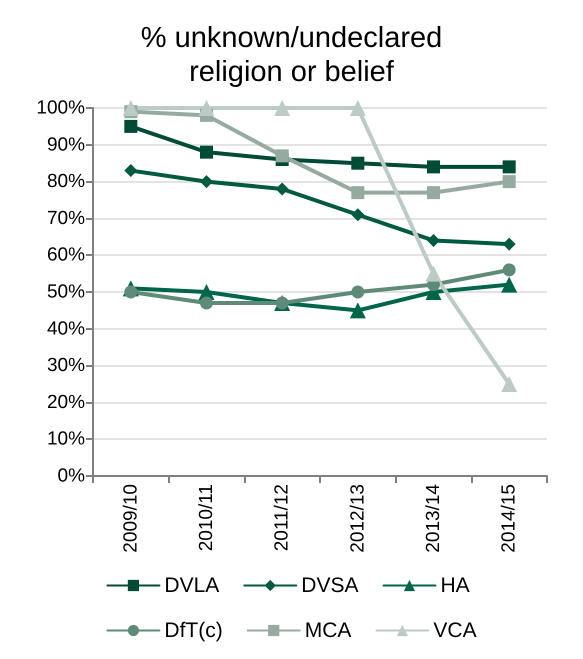  What do you see at coordinates (66, 145) in the screenshot?
I see `y-tick-label: 90%` at bounding box center [66, 145].